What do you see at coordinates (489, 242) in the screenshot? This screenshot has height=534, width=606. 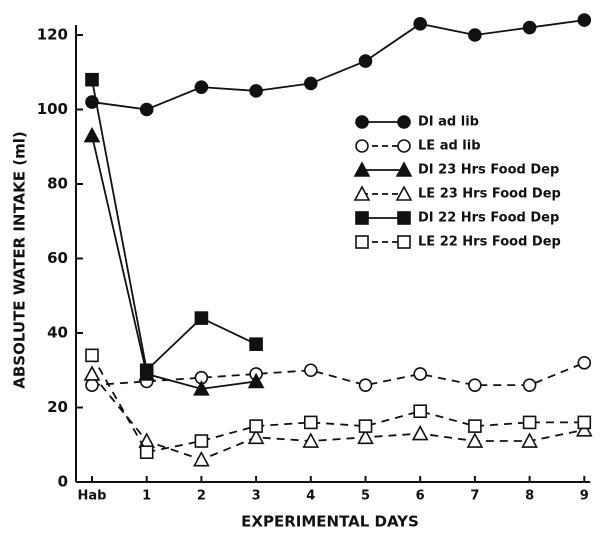 I see `legend-label: LE 22 Hrs Food Dep` at bounding box center [489, 242].